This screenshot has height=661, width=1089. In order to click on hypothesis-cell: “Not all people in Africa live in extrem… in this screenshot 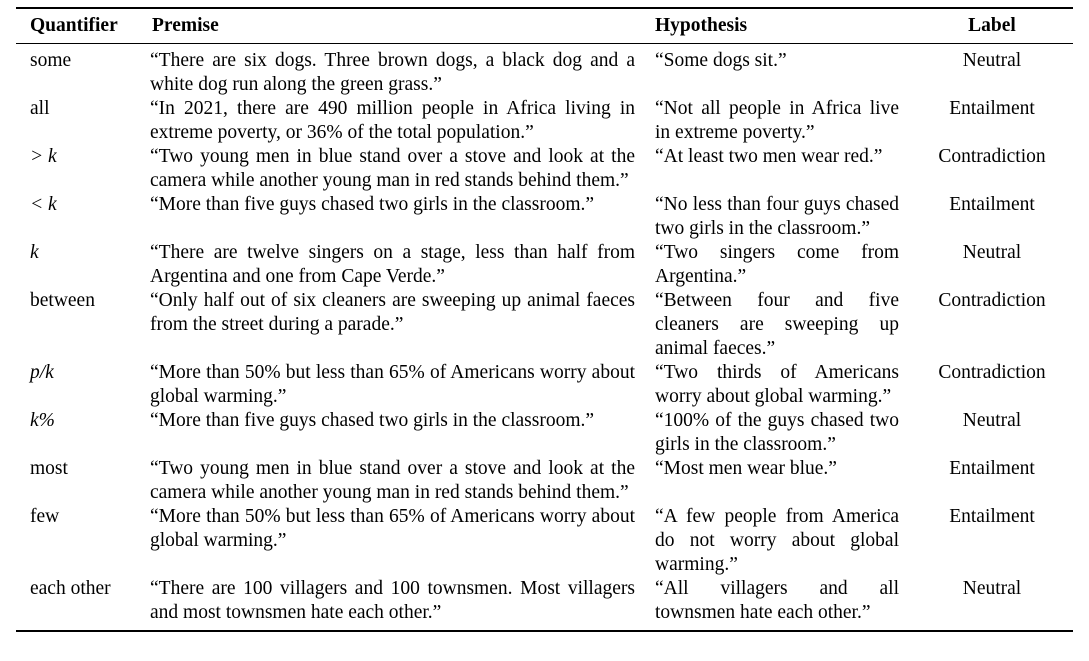, I will do `click(777, 120)`.